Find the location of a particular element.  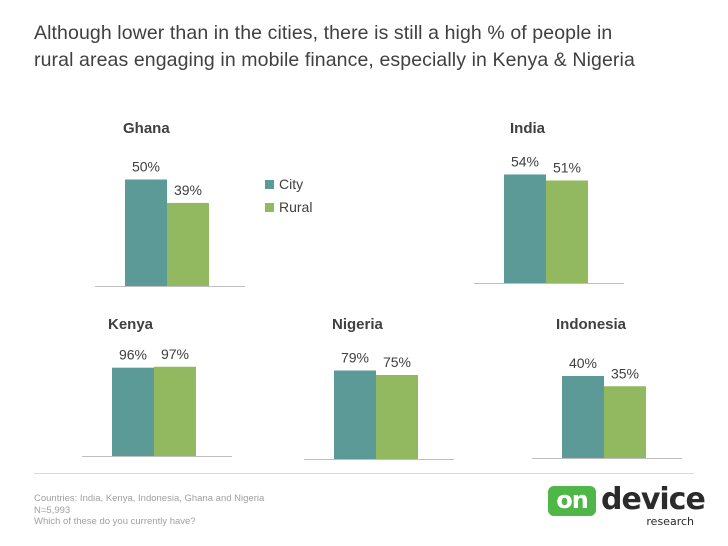

bar-ghana-rural is located at coordinates (188, 244).